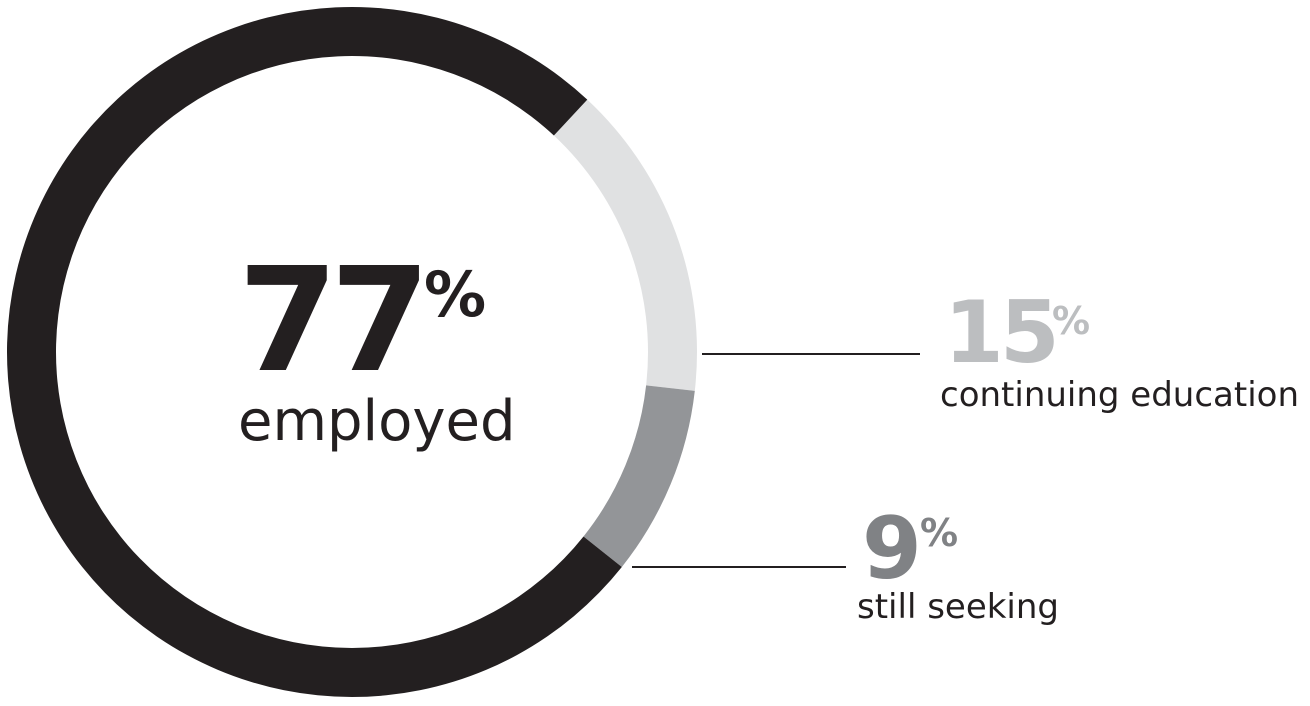  What do you see at coordinates (455, 294) in the screenshot?
I see `employed-percent-sign: %` at bounding box center [455, 294].